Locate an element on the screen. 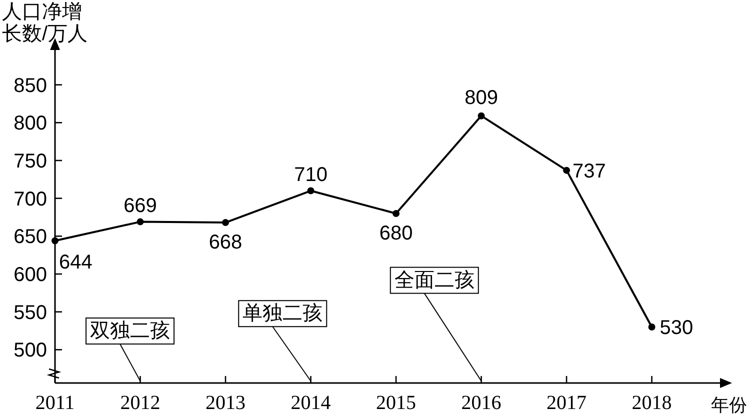 The image size is (750, 415). x-tick-label: 2015 is located at coordinates (396, 403).